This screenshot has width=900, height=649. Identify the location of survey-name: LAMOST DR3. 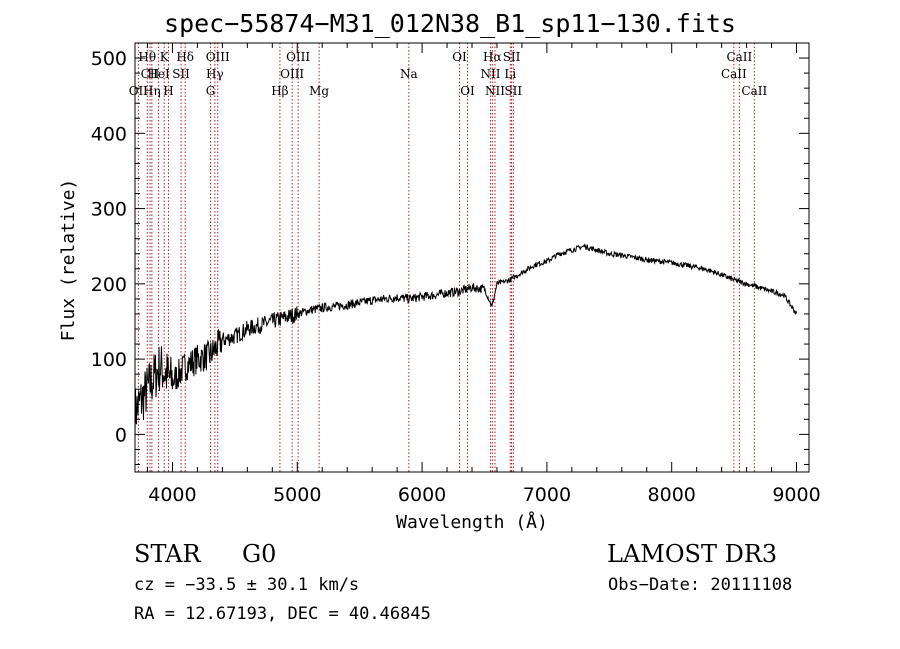
(692, 554).